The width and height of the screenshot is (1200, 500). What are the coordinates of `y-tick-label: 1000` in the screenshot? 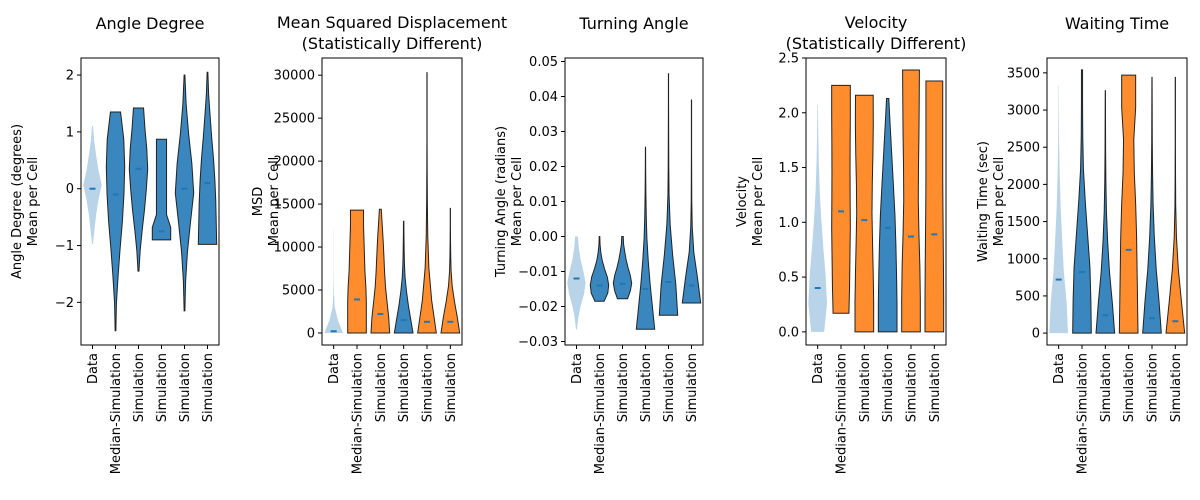 It's located at (1023, 259).